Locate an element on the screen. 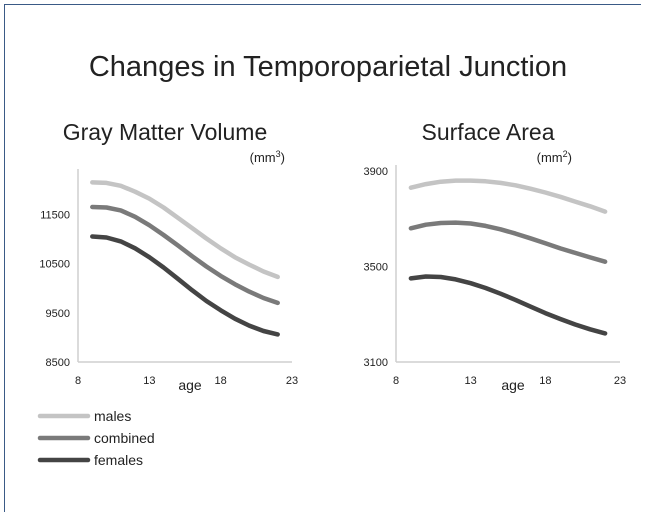 The width and height of the screenshot is (645, 516). y-tick-label: 3500 is located at coordinates (376, 268).